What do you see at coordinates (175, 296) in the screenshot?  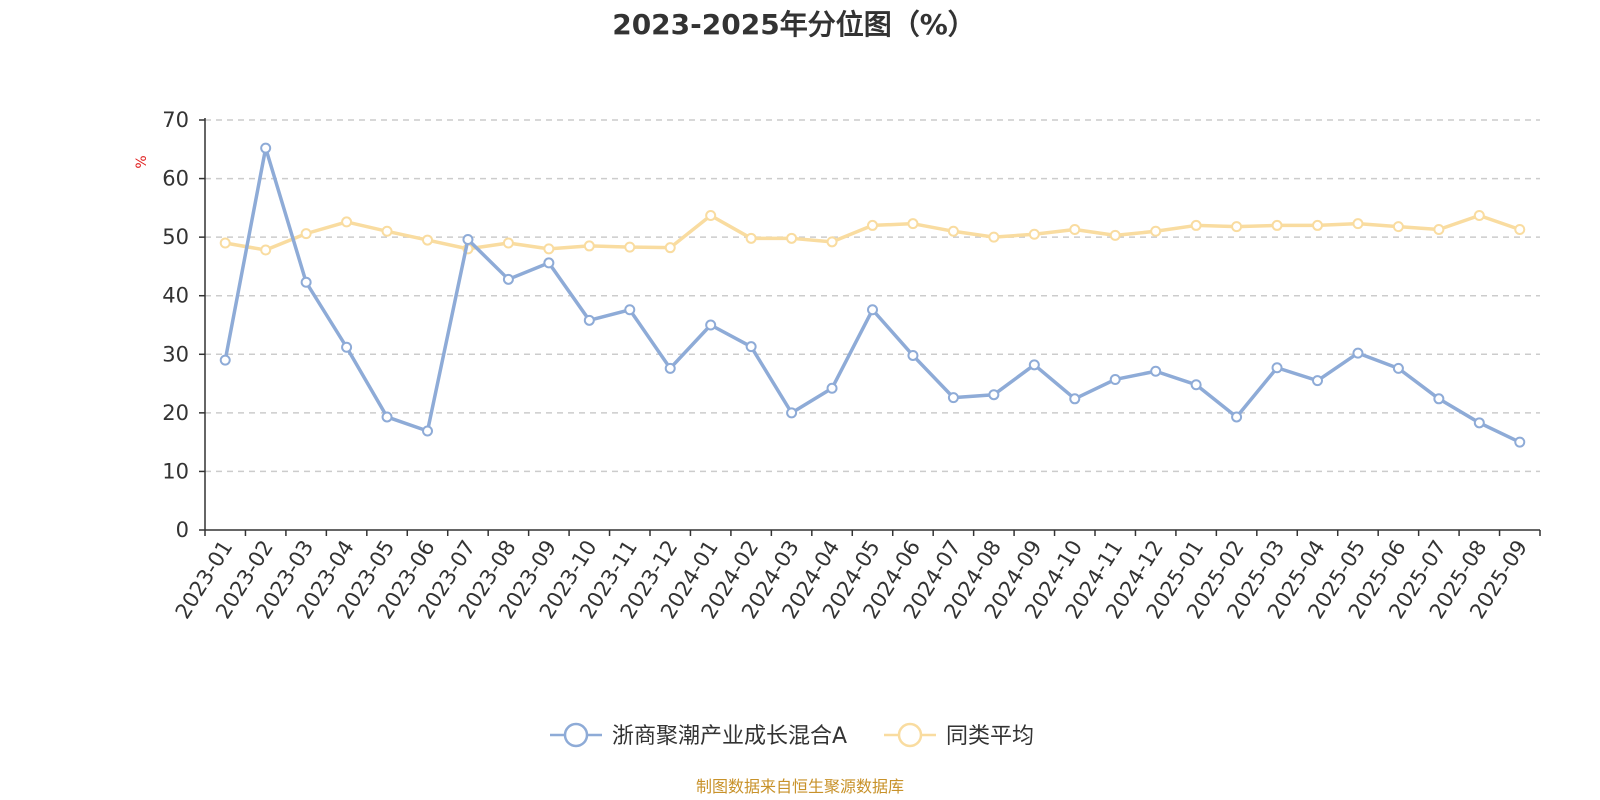 I see `y-tick-label: 40` at bounding box center [175, 296].